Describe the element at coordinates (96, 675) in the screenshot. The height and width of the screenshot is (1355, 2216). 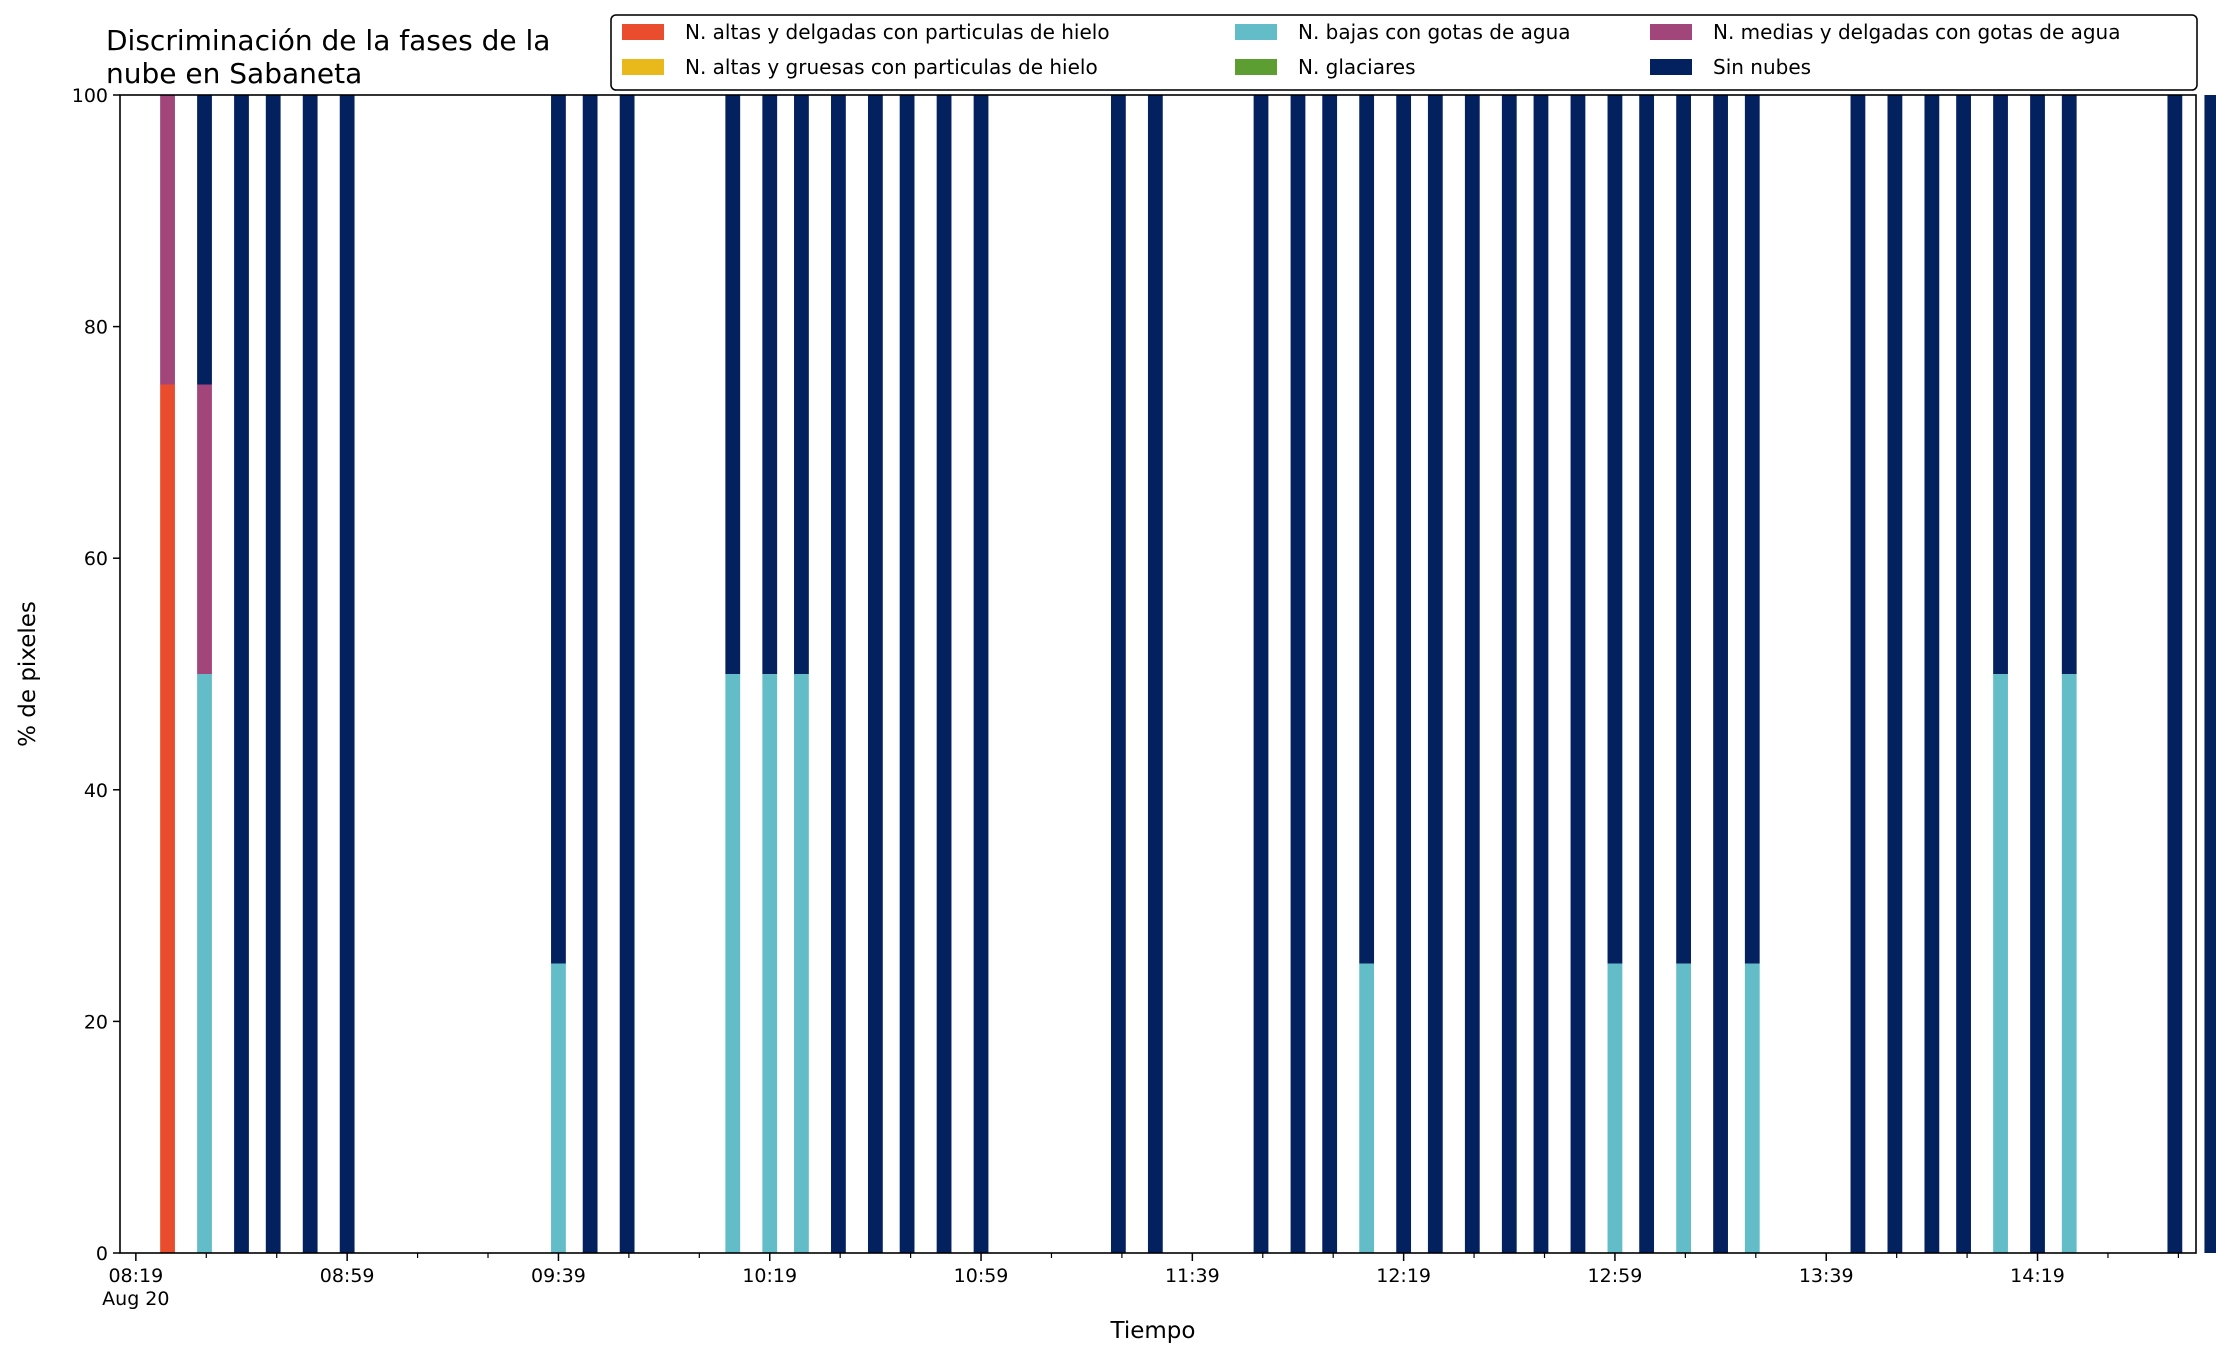
I see `y-axis: 0 20 40 60 80 100` at that location.